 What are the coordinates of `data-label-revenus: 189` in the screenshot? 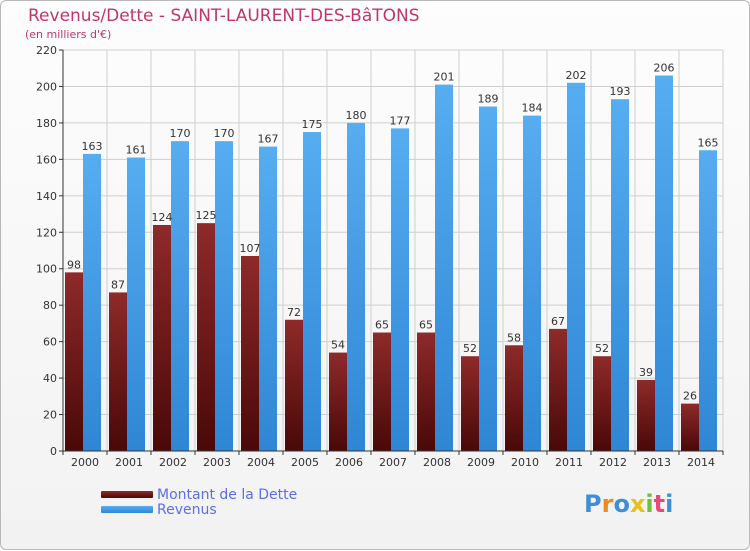 It's located at (488, 99).